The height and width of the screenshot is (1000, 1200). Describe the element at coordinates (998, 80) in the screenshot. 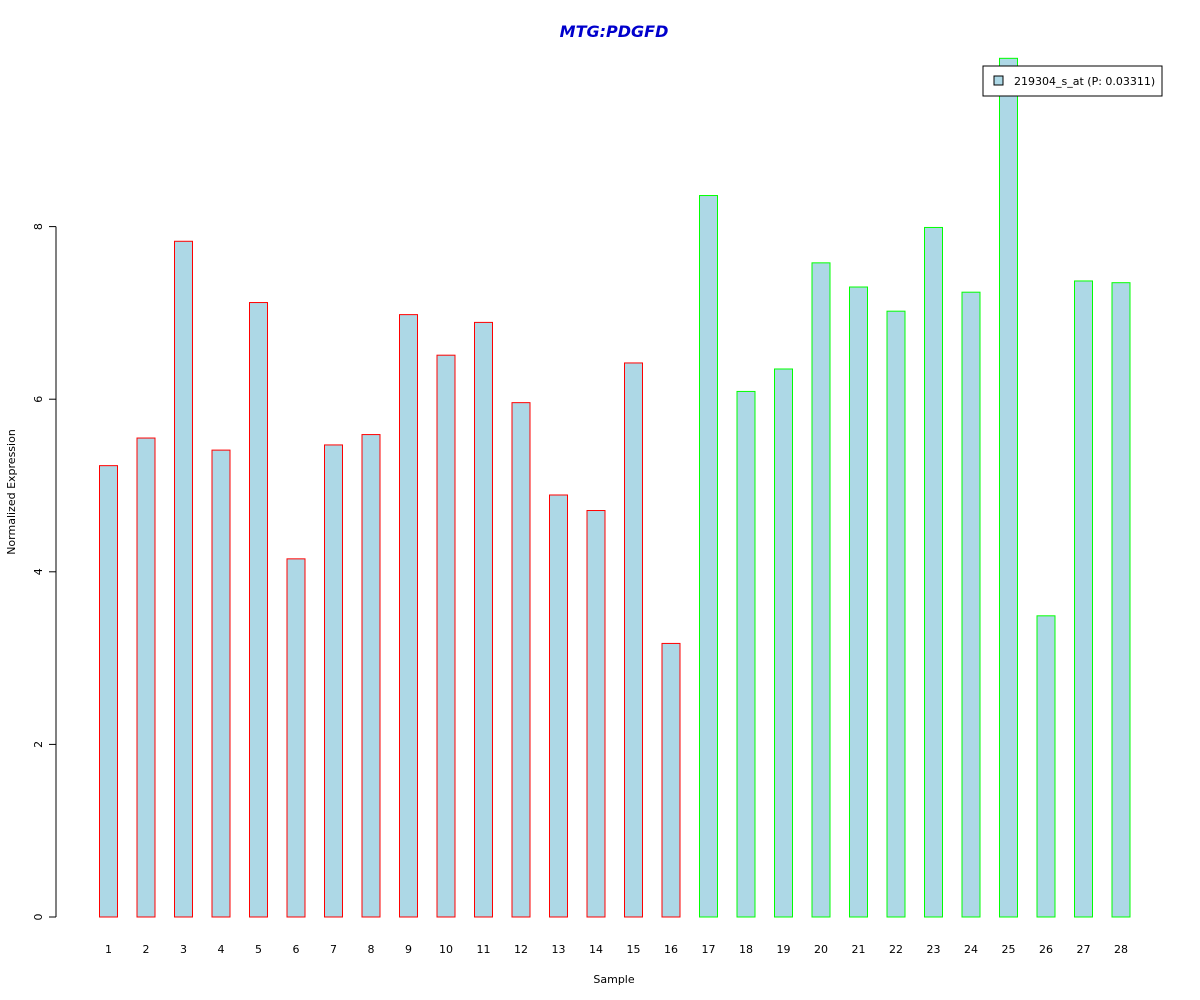

I see `legend-swatch` at that location.